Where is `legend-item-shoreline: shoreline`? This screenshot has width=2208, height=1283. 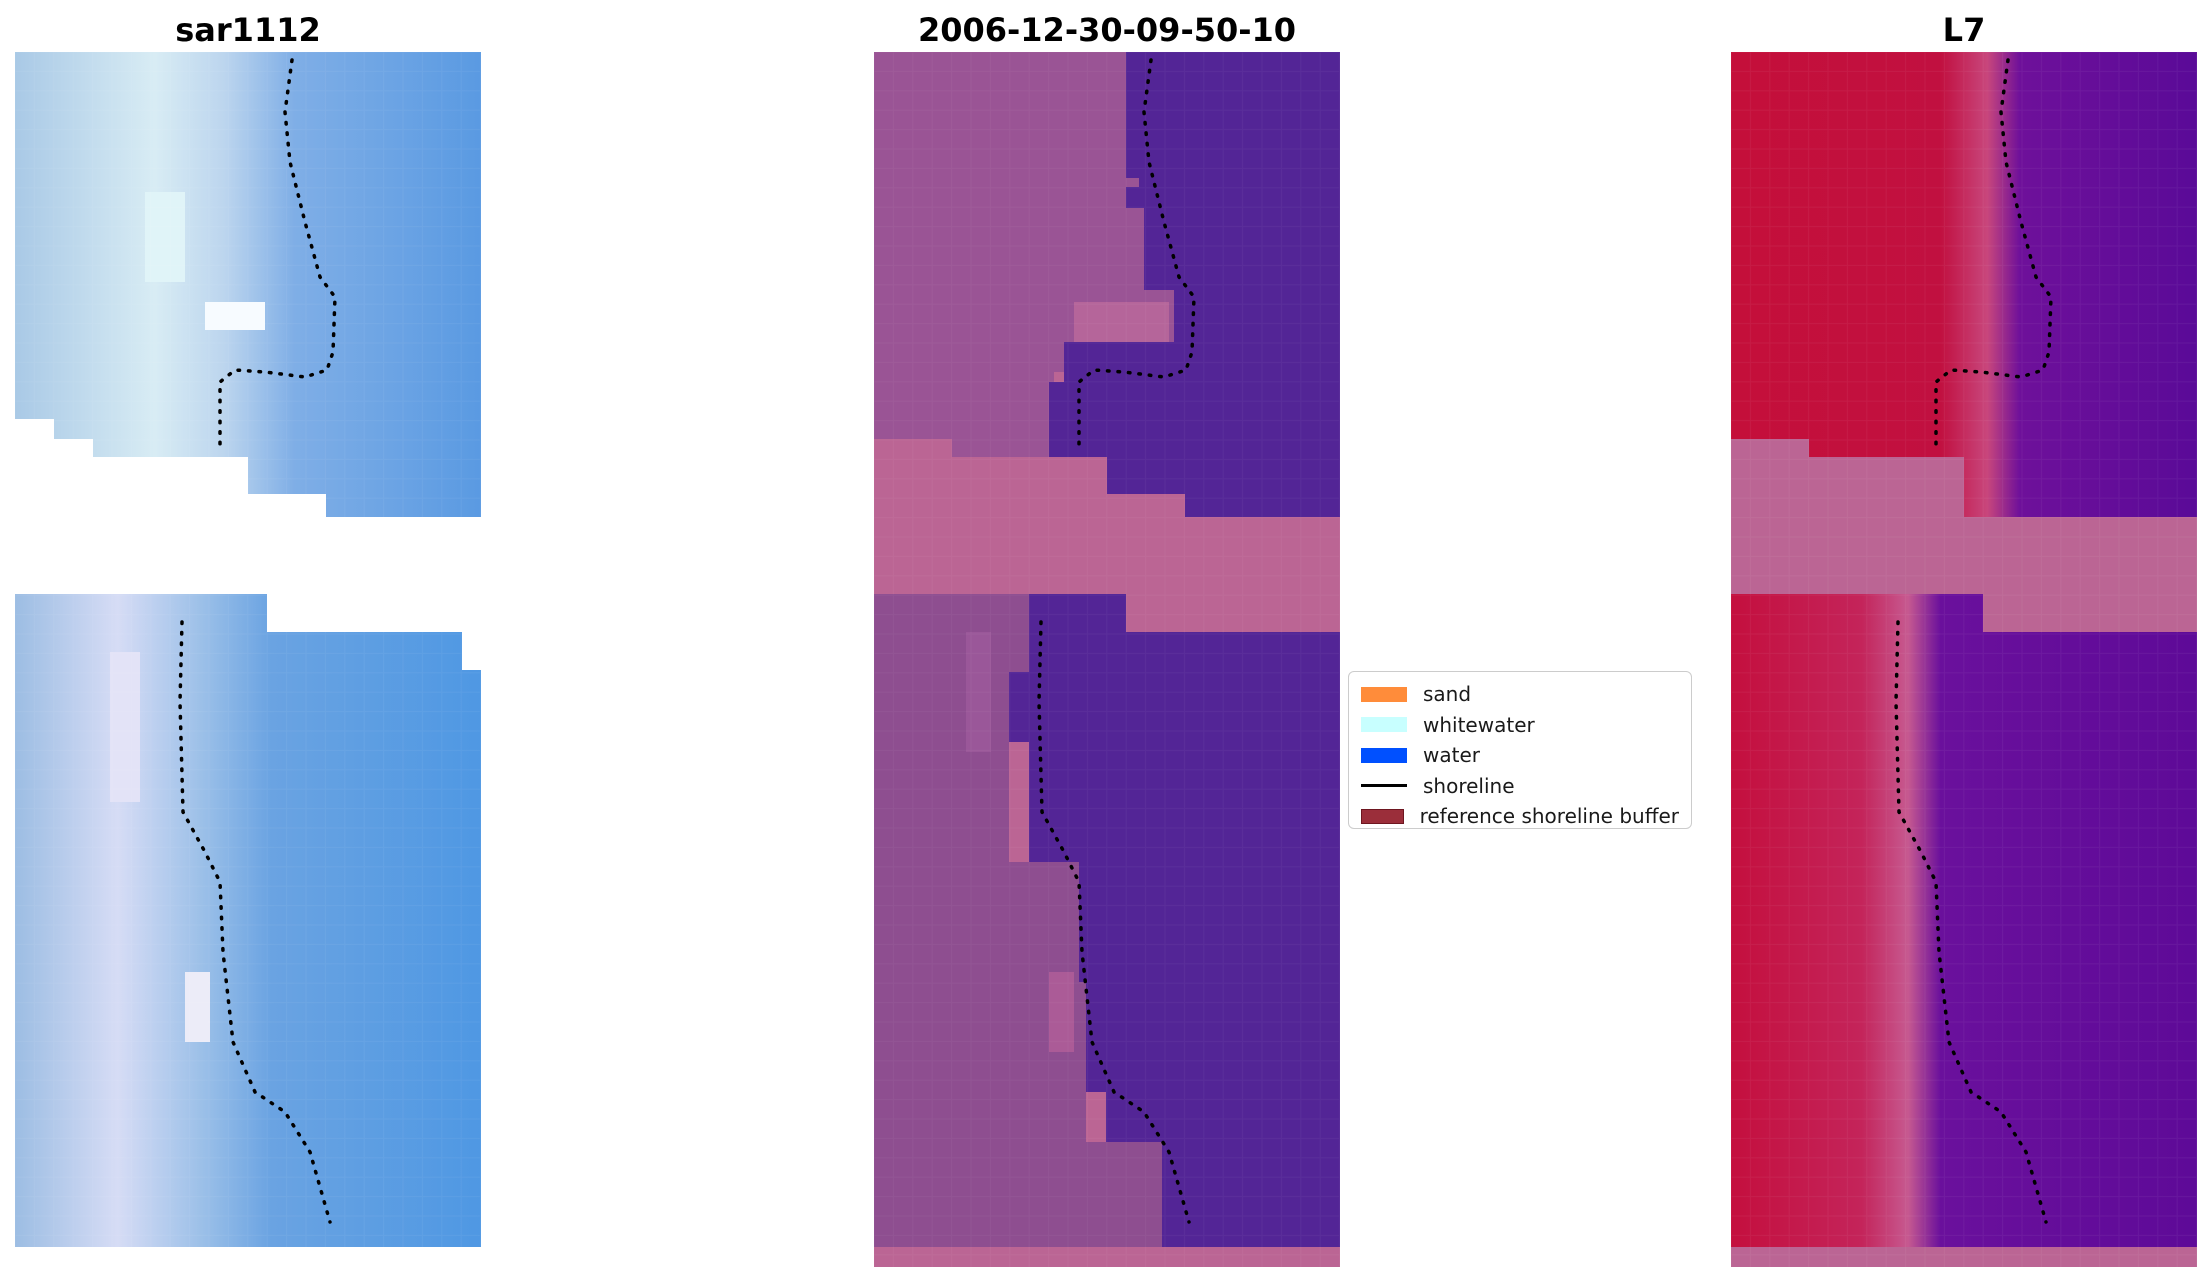
legend-item-shoreline: shoreline is located at coordinates (1520, 786).